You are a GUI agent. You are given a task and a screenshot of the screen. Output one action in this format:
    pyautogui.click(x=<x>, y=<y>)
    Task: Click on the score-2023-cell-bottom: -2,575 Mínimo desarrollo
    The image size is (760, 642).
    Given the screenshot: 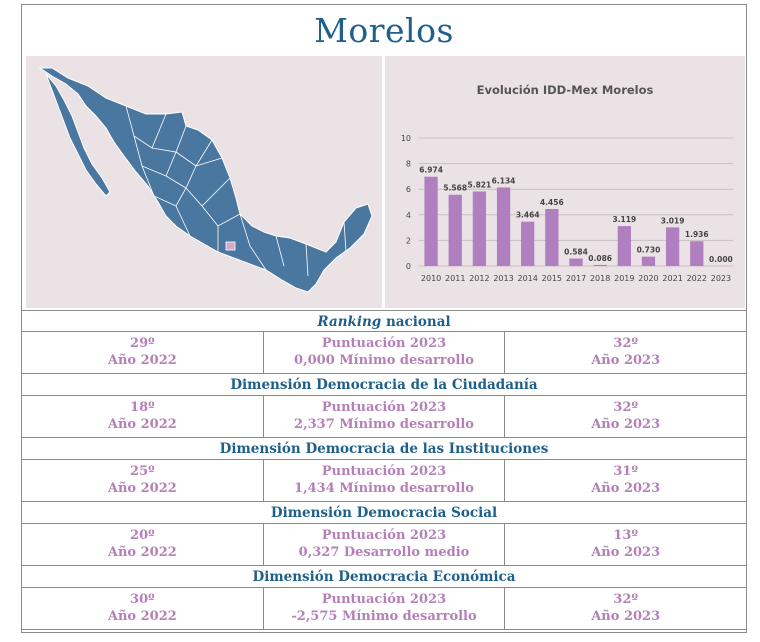 What is the action you would take?
    pyautogui.click(x=384, y=616)
    